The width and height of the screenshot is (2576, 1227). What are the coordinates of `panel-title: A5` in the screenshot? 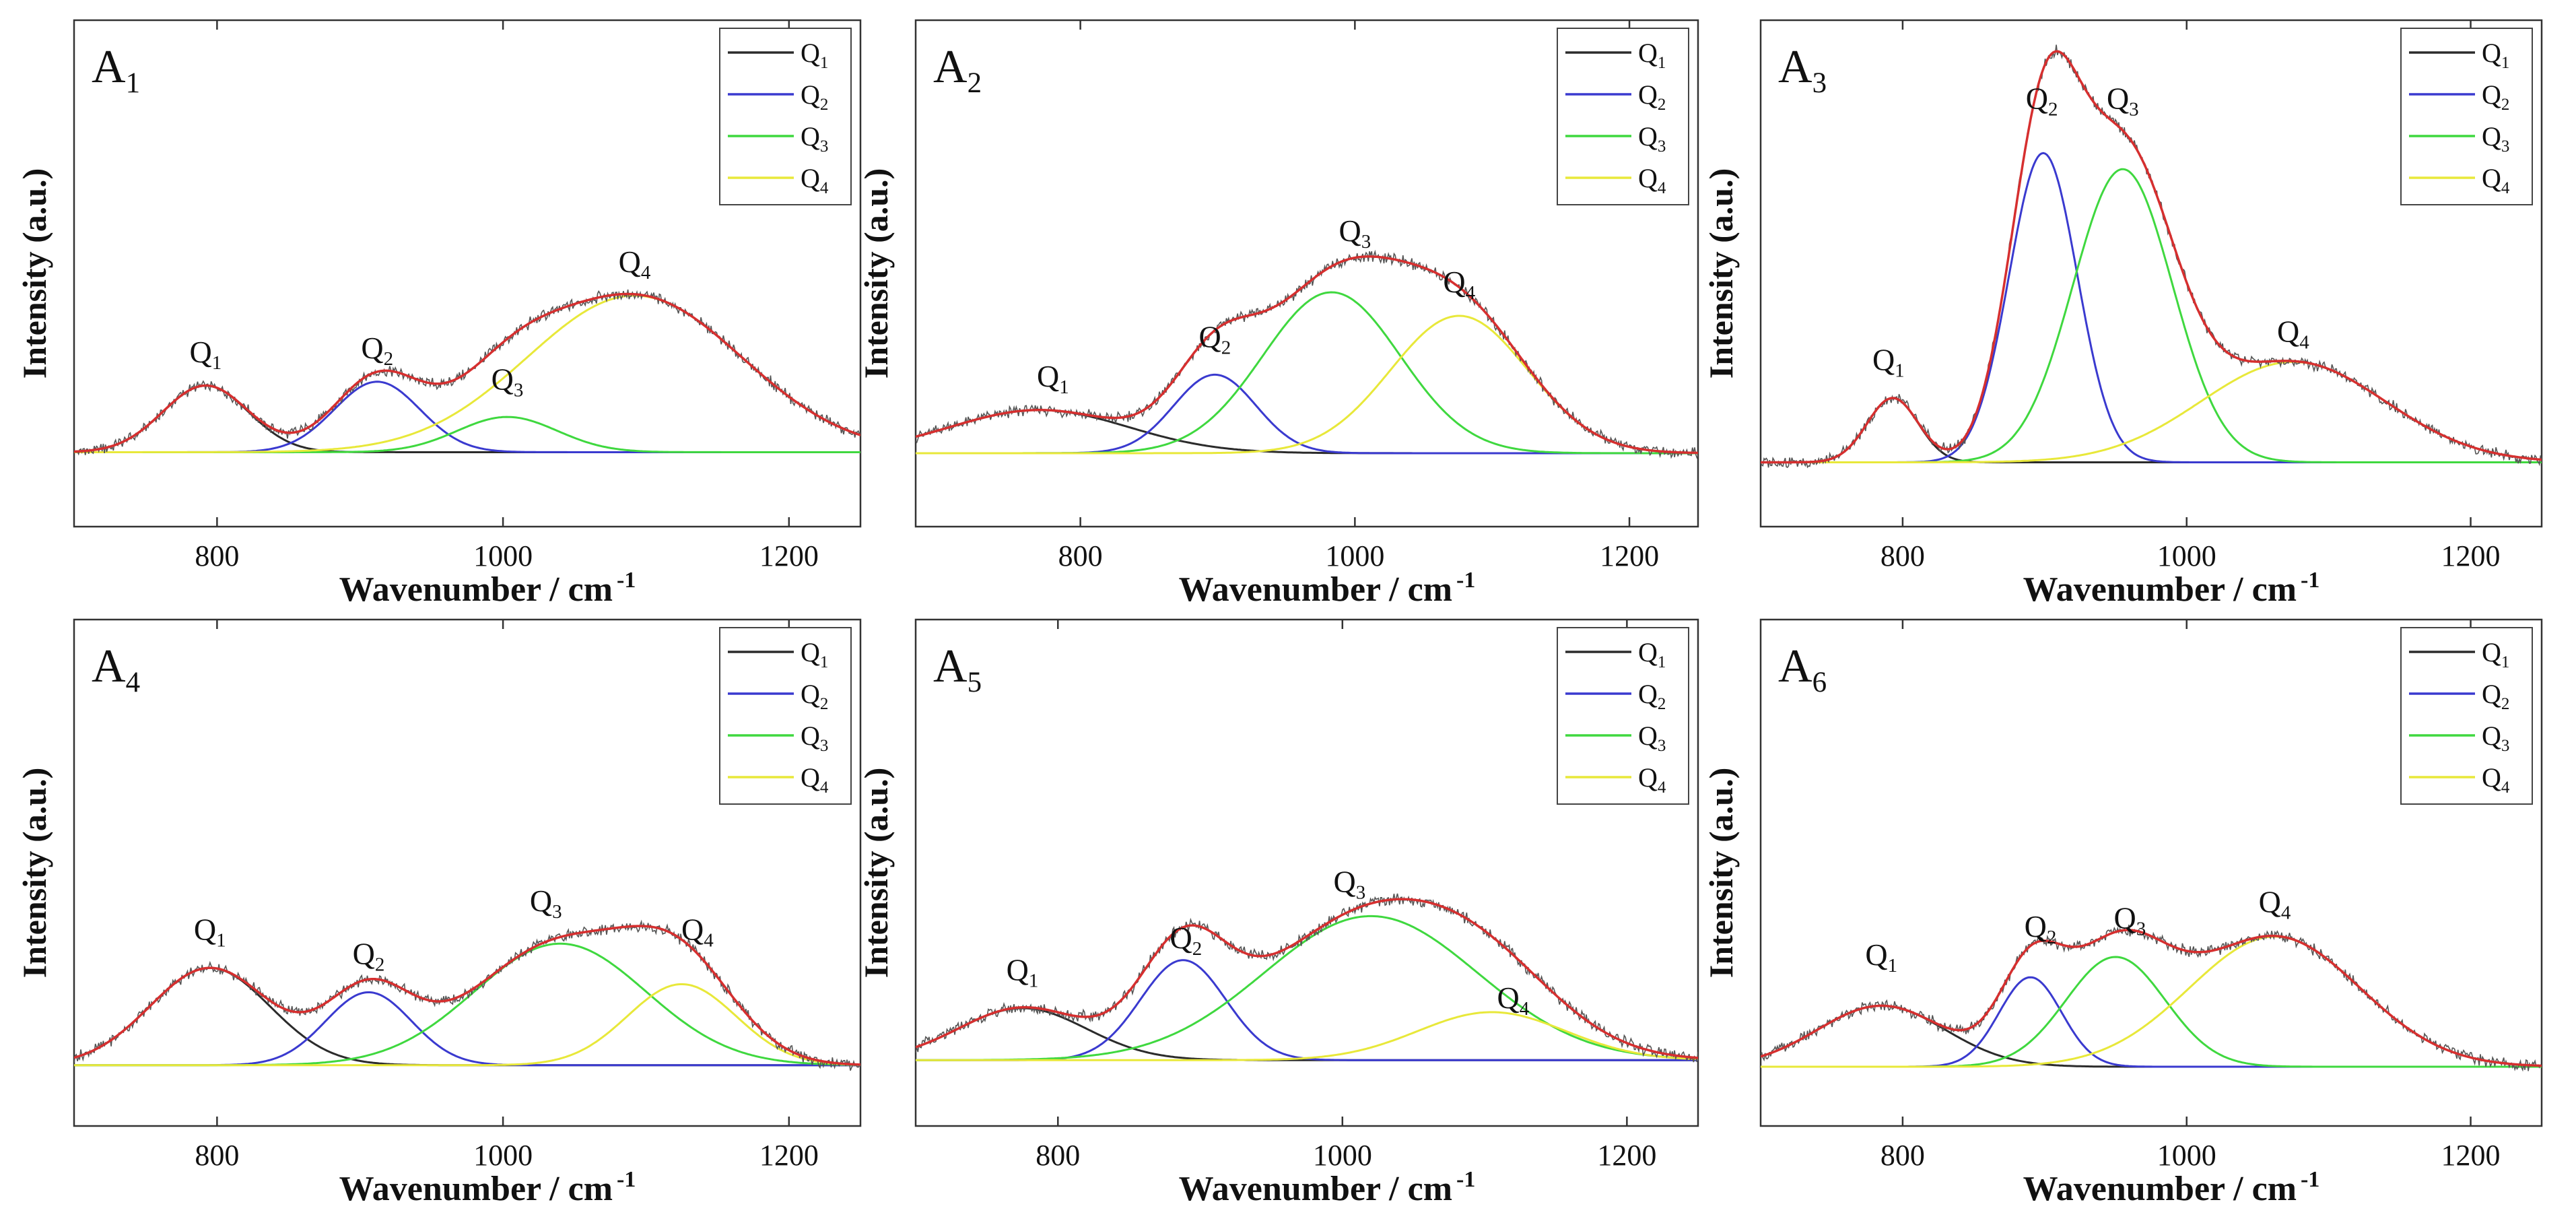 It's located at (957, 669).